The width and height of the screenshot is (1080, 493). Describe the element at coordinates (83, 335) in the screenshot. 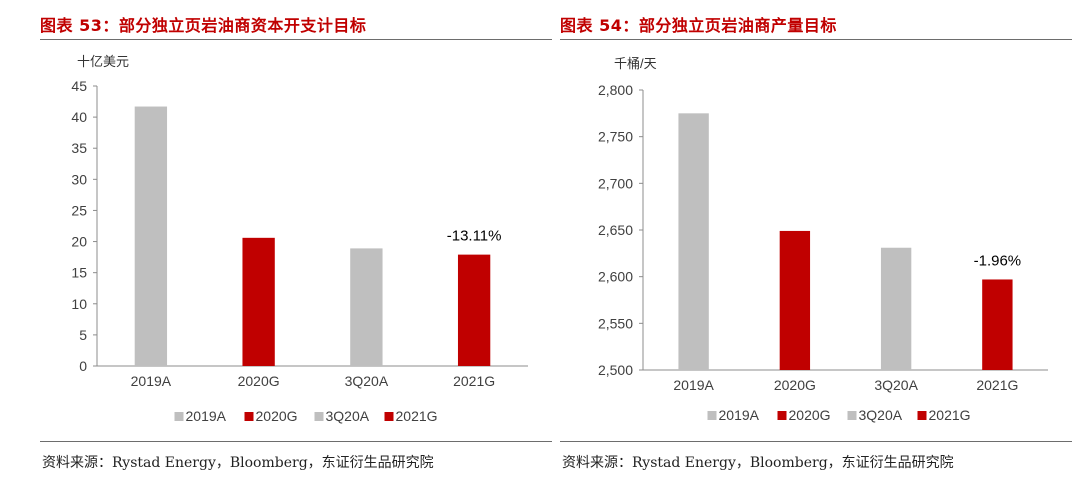

I see `y-tick-label: 5` at that location.